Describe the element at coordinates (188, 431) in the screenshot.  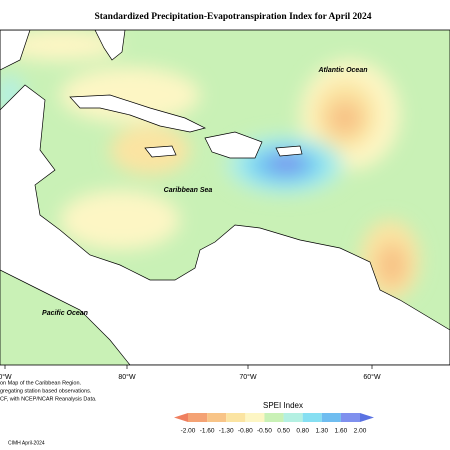
I see `legend-tick-label: -2.00` at that location.